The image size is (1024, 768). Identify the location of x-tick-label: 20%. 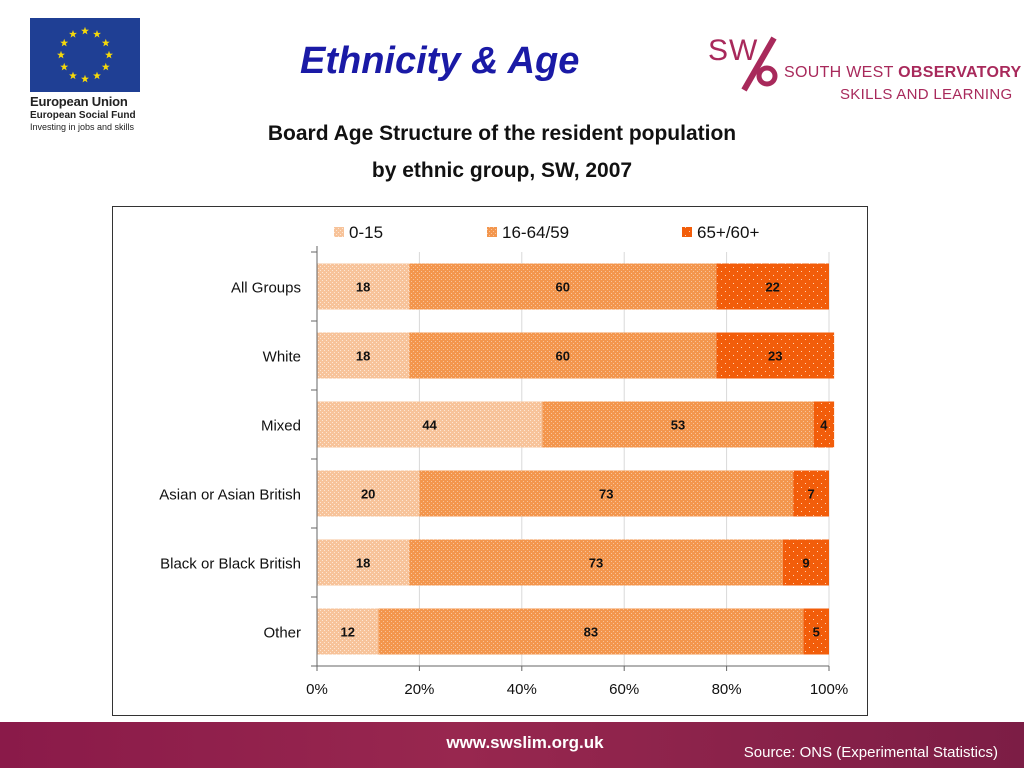
(419, 689).